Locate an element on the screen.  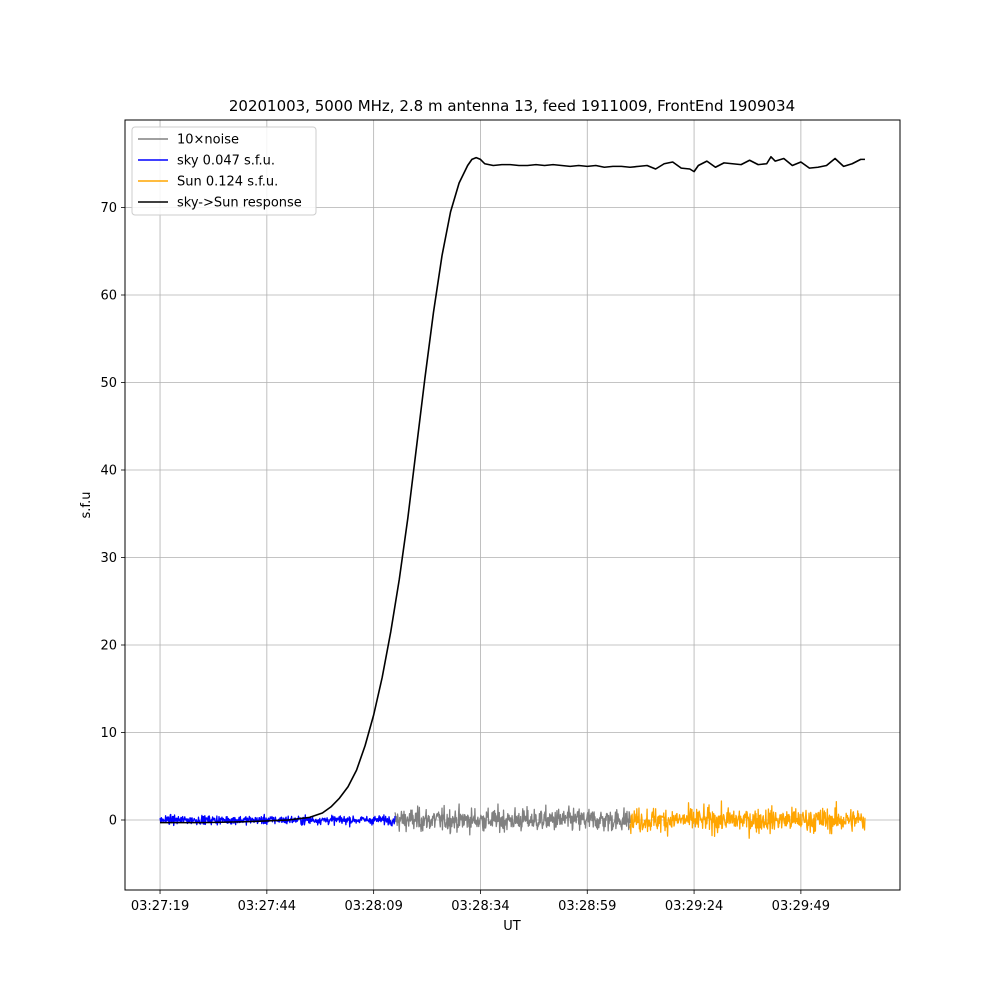
y-tick-label: 70 is located at coordinates (108, 208).